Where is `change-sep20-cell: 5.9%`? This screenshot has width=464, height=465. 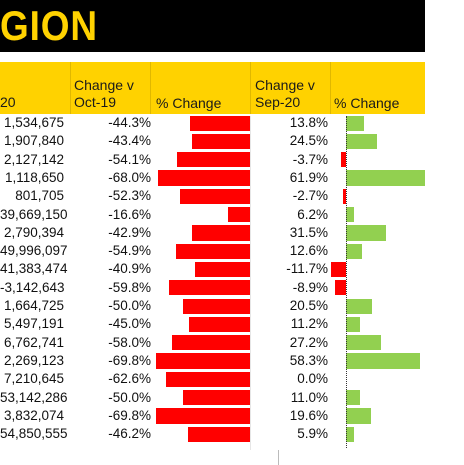
change-sep20-cell: 5.9% is located at coordinates (312, 434).